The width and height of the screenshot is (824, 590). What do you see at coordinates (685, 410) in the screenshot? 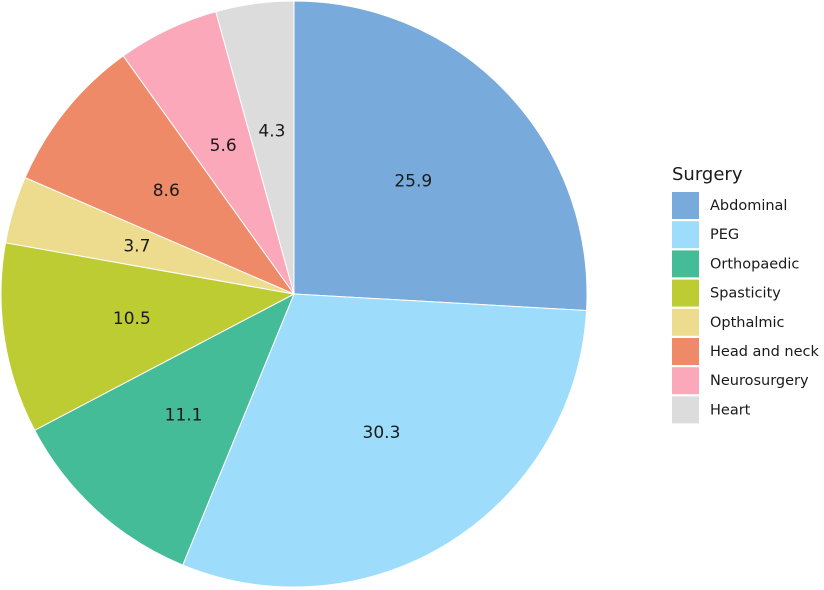
I see `legend-swatch-heart` at bounding box center [685, 410].